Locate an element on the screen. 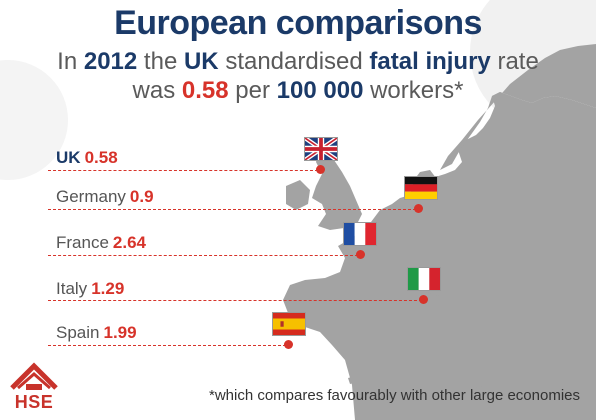 The width and height of the screenshot is (596, 420). rate-value: 1.99 is located at coordinates (120, 332).